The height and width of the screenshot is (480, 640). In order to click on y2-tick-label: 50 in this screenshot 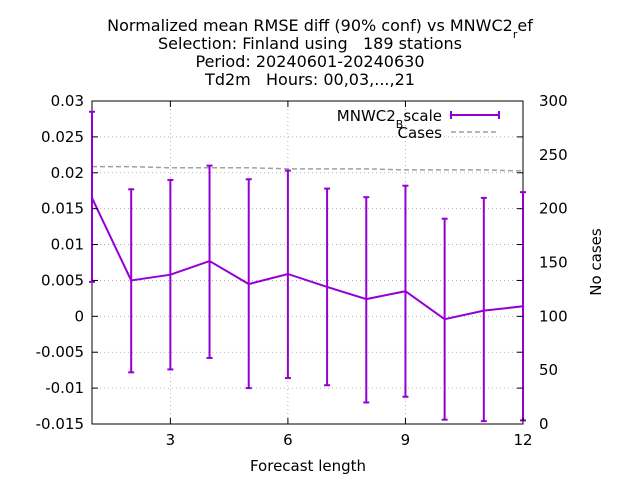, I will do `click(548, 370)`.